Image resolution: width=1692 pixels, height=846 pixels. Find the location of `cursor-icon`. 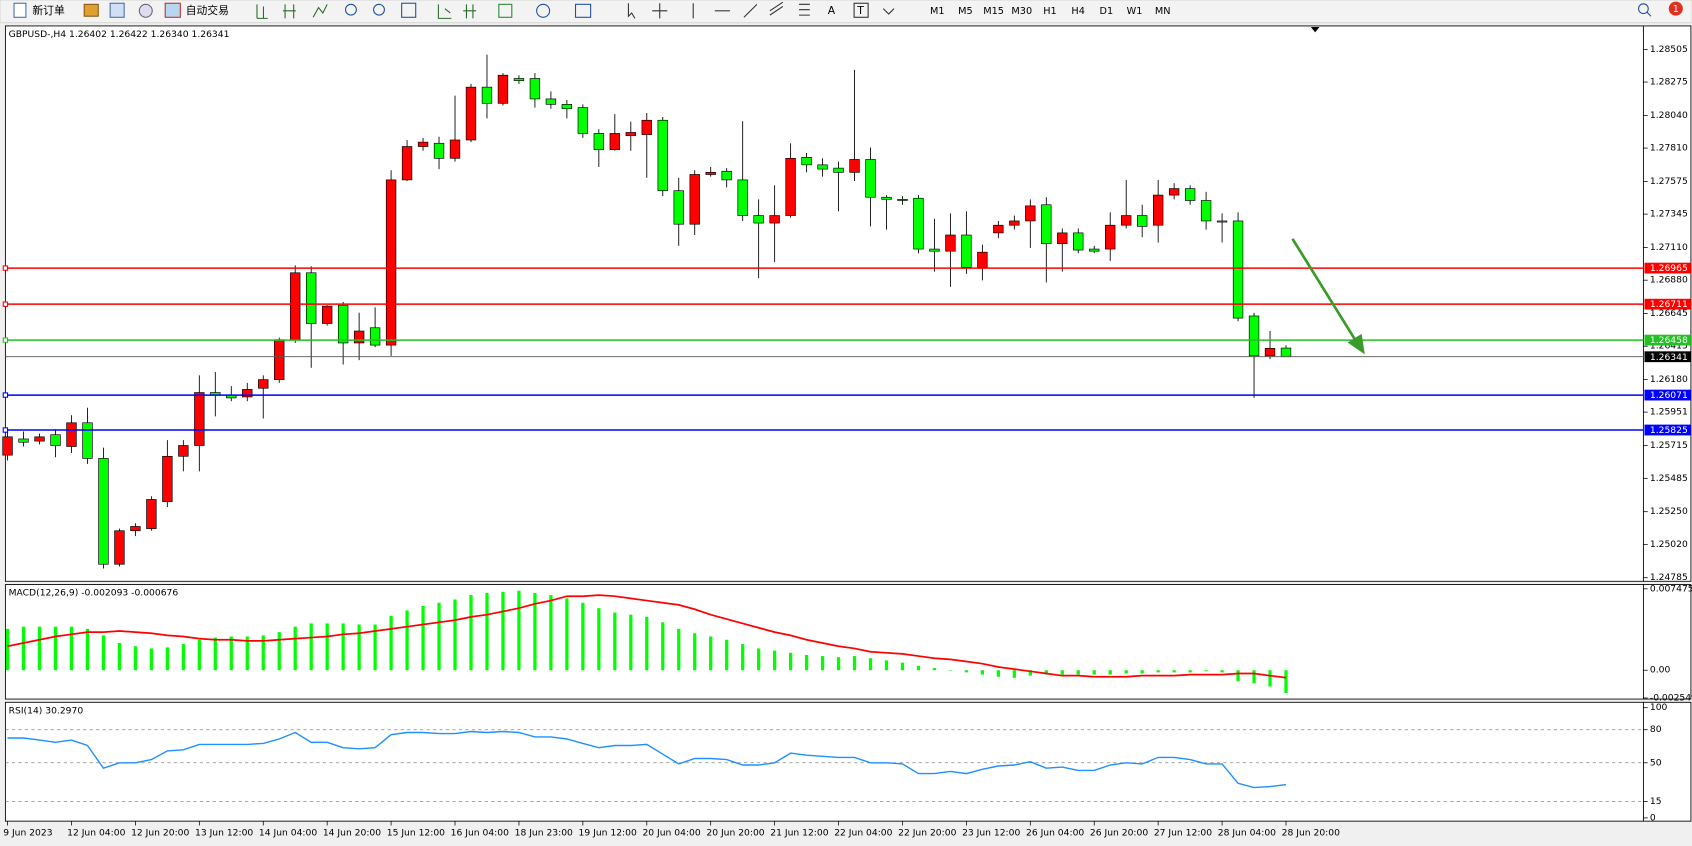

cursor-icon is located at coordinates (631, 11).